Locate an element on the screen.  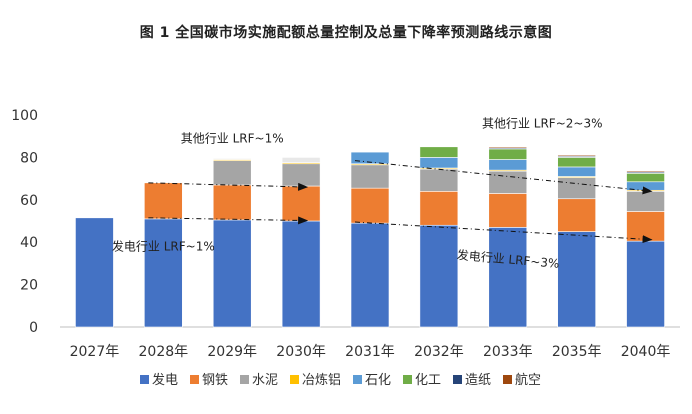
y-tick-label: 0 is located at coordinates (33, 328).